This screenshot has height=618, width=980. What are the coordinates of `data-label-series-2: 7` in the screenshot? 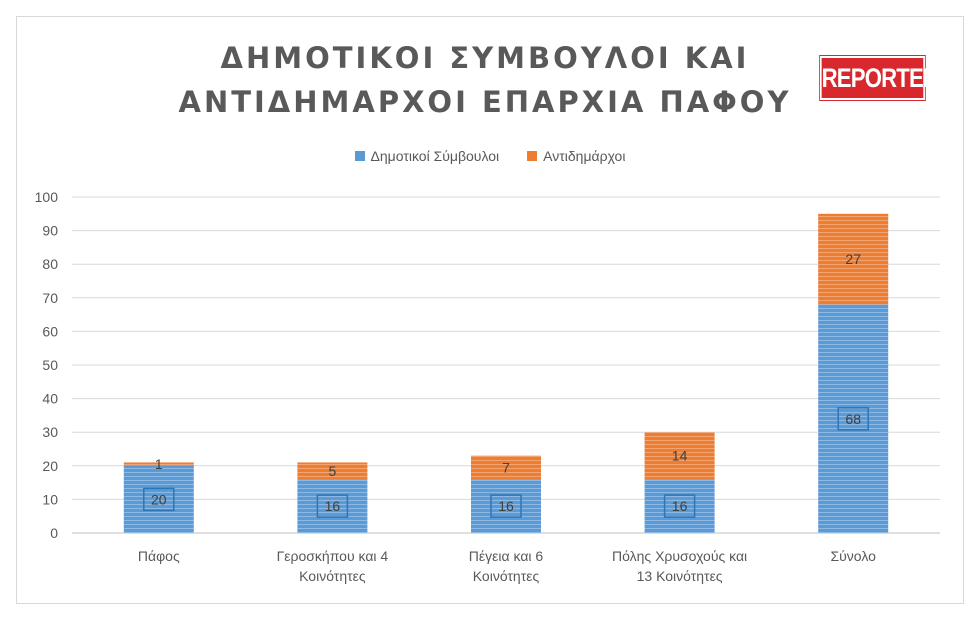 It's located at (506, 467).